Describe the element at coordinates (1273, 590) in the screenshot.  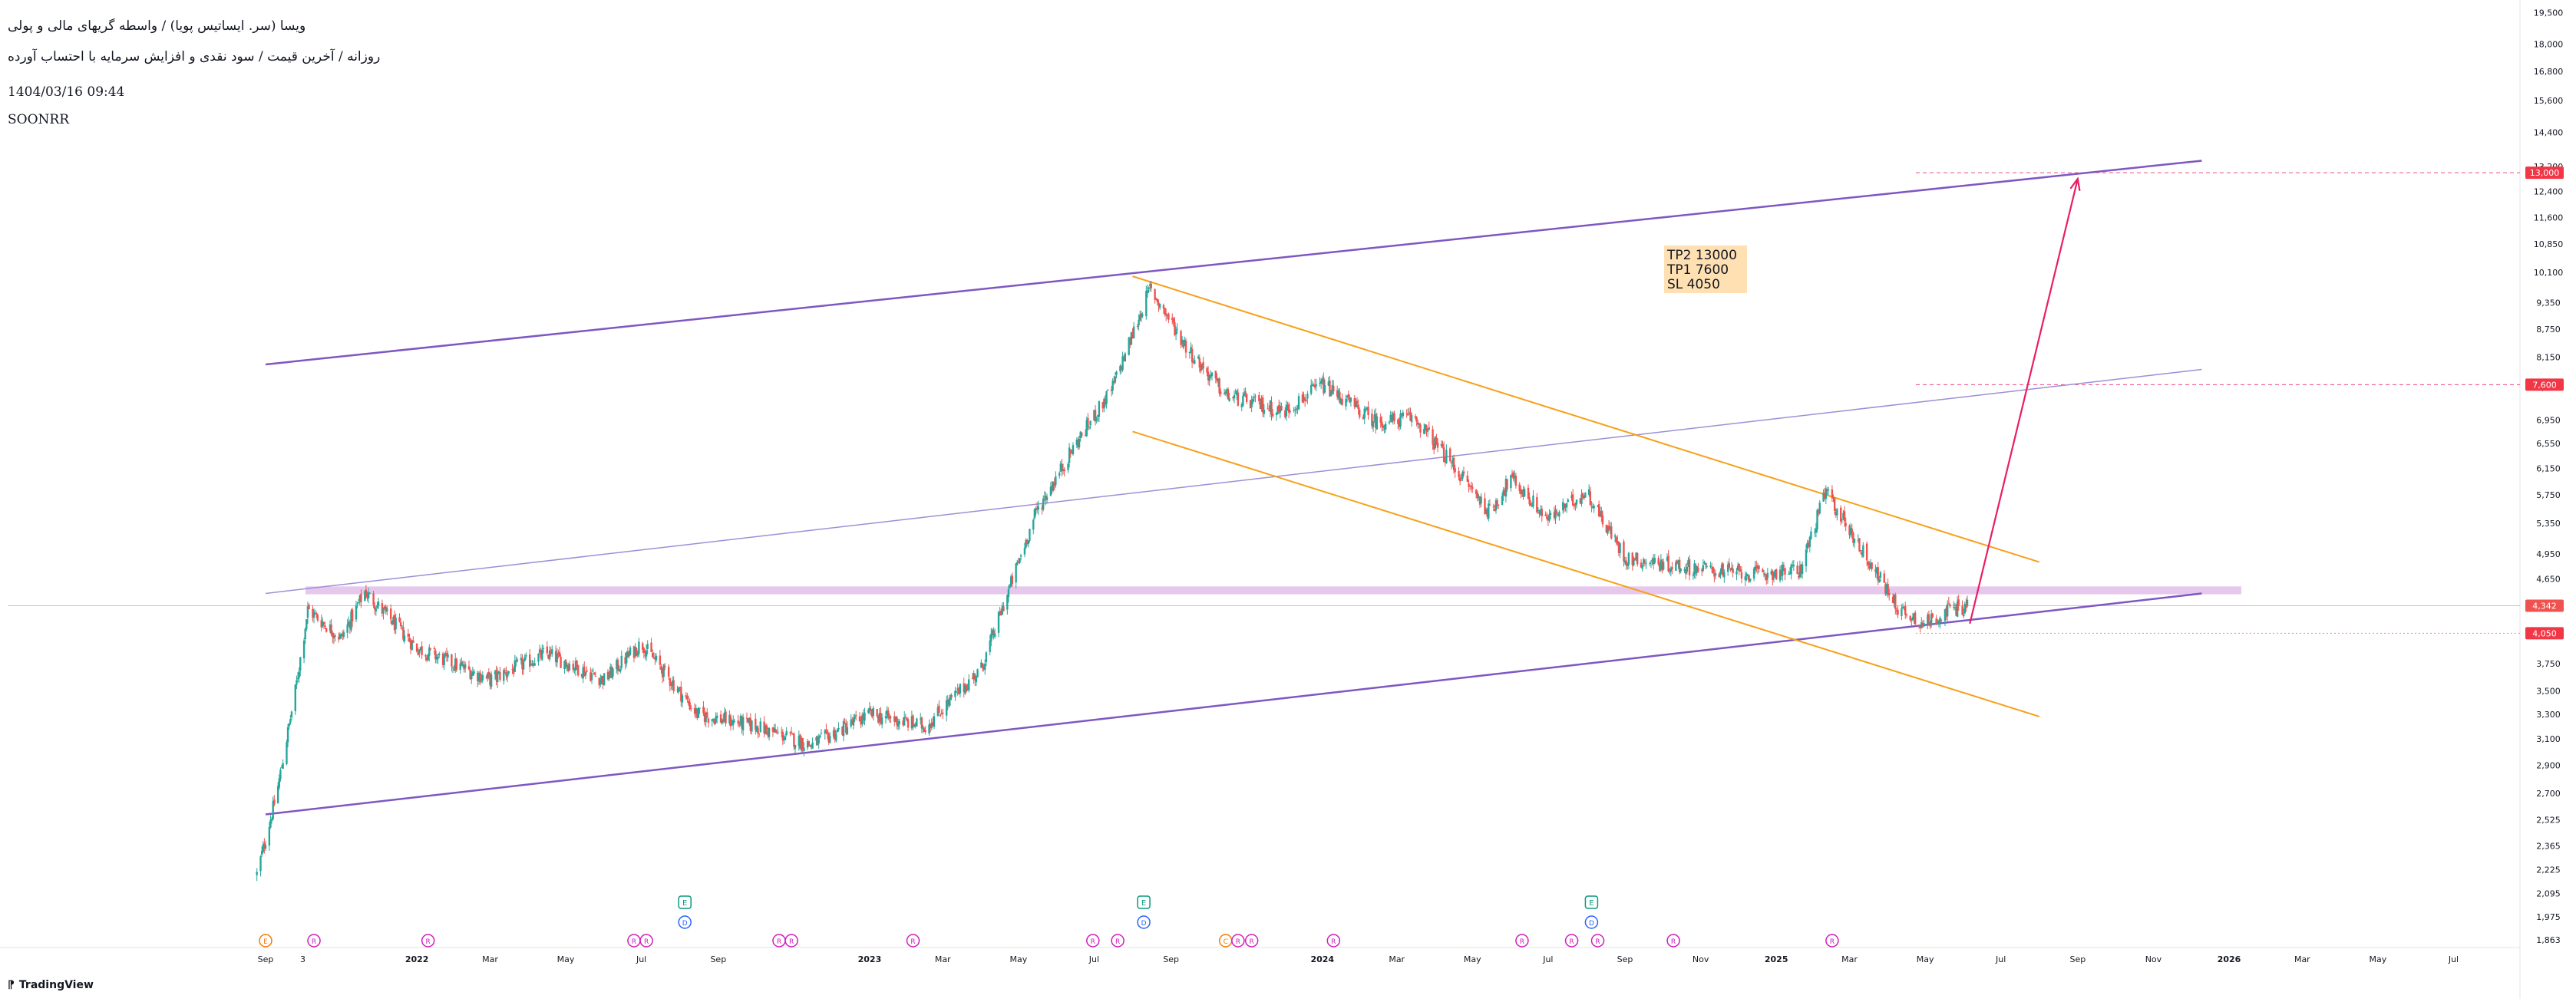
I see `support-zone` at that location.